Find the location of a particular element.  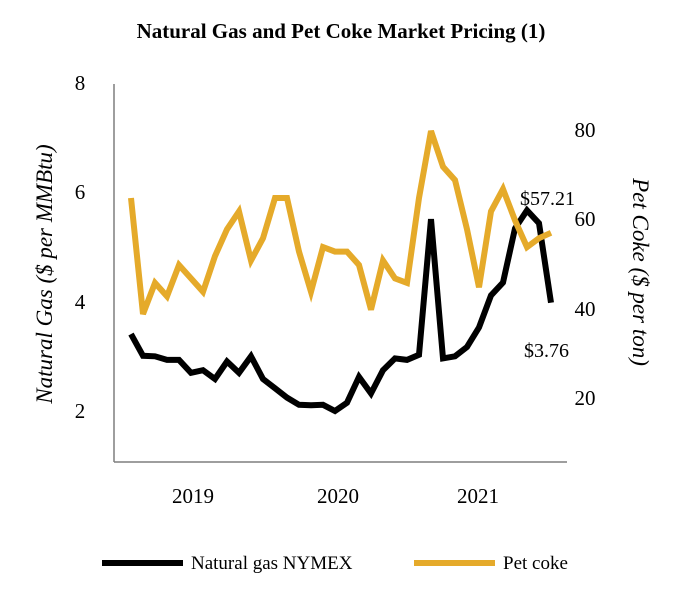

x-tick: 2021 is located at coordinates (478, 496).